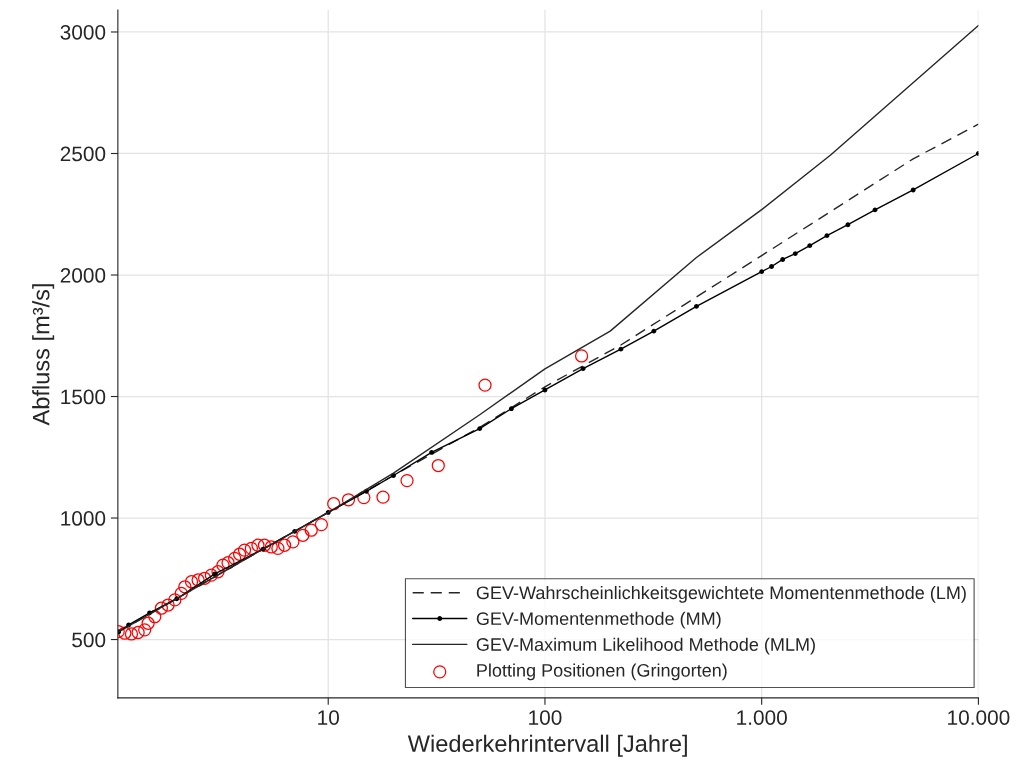 This screenshot has width=1016, height=778. What do you see at coordinates (83, 154) in the screenshot?
I see `y-tick-label: 2500` at bounding box center [83, 154].